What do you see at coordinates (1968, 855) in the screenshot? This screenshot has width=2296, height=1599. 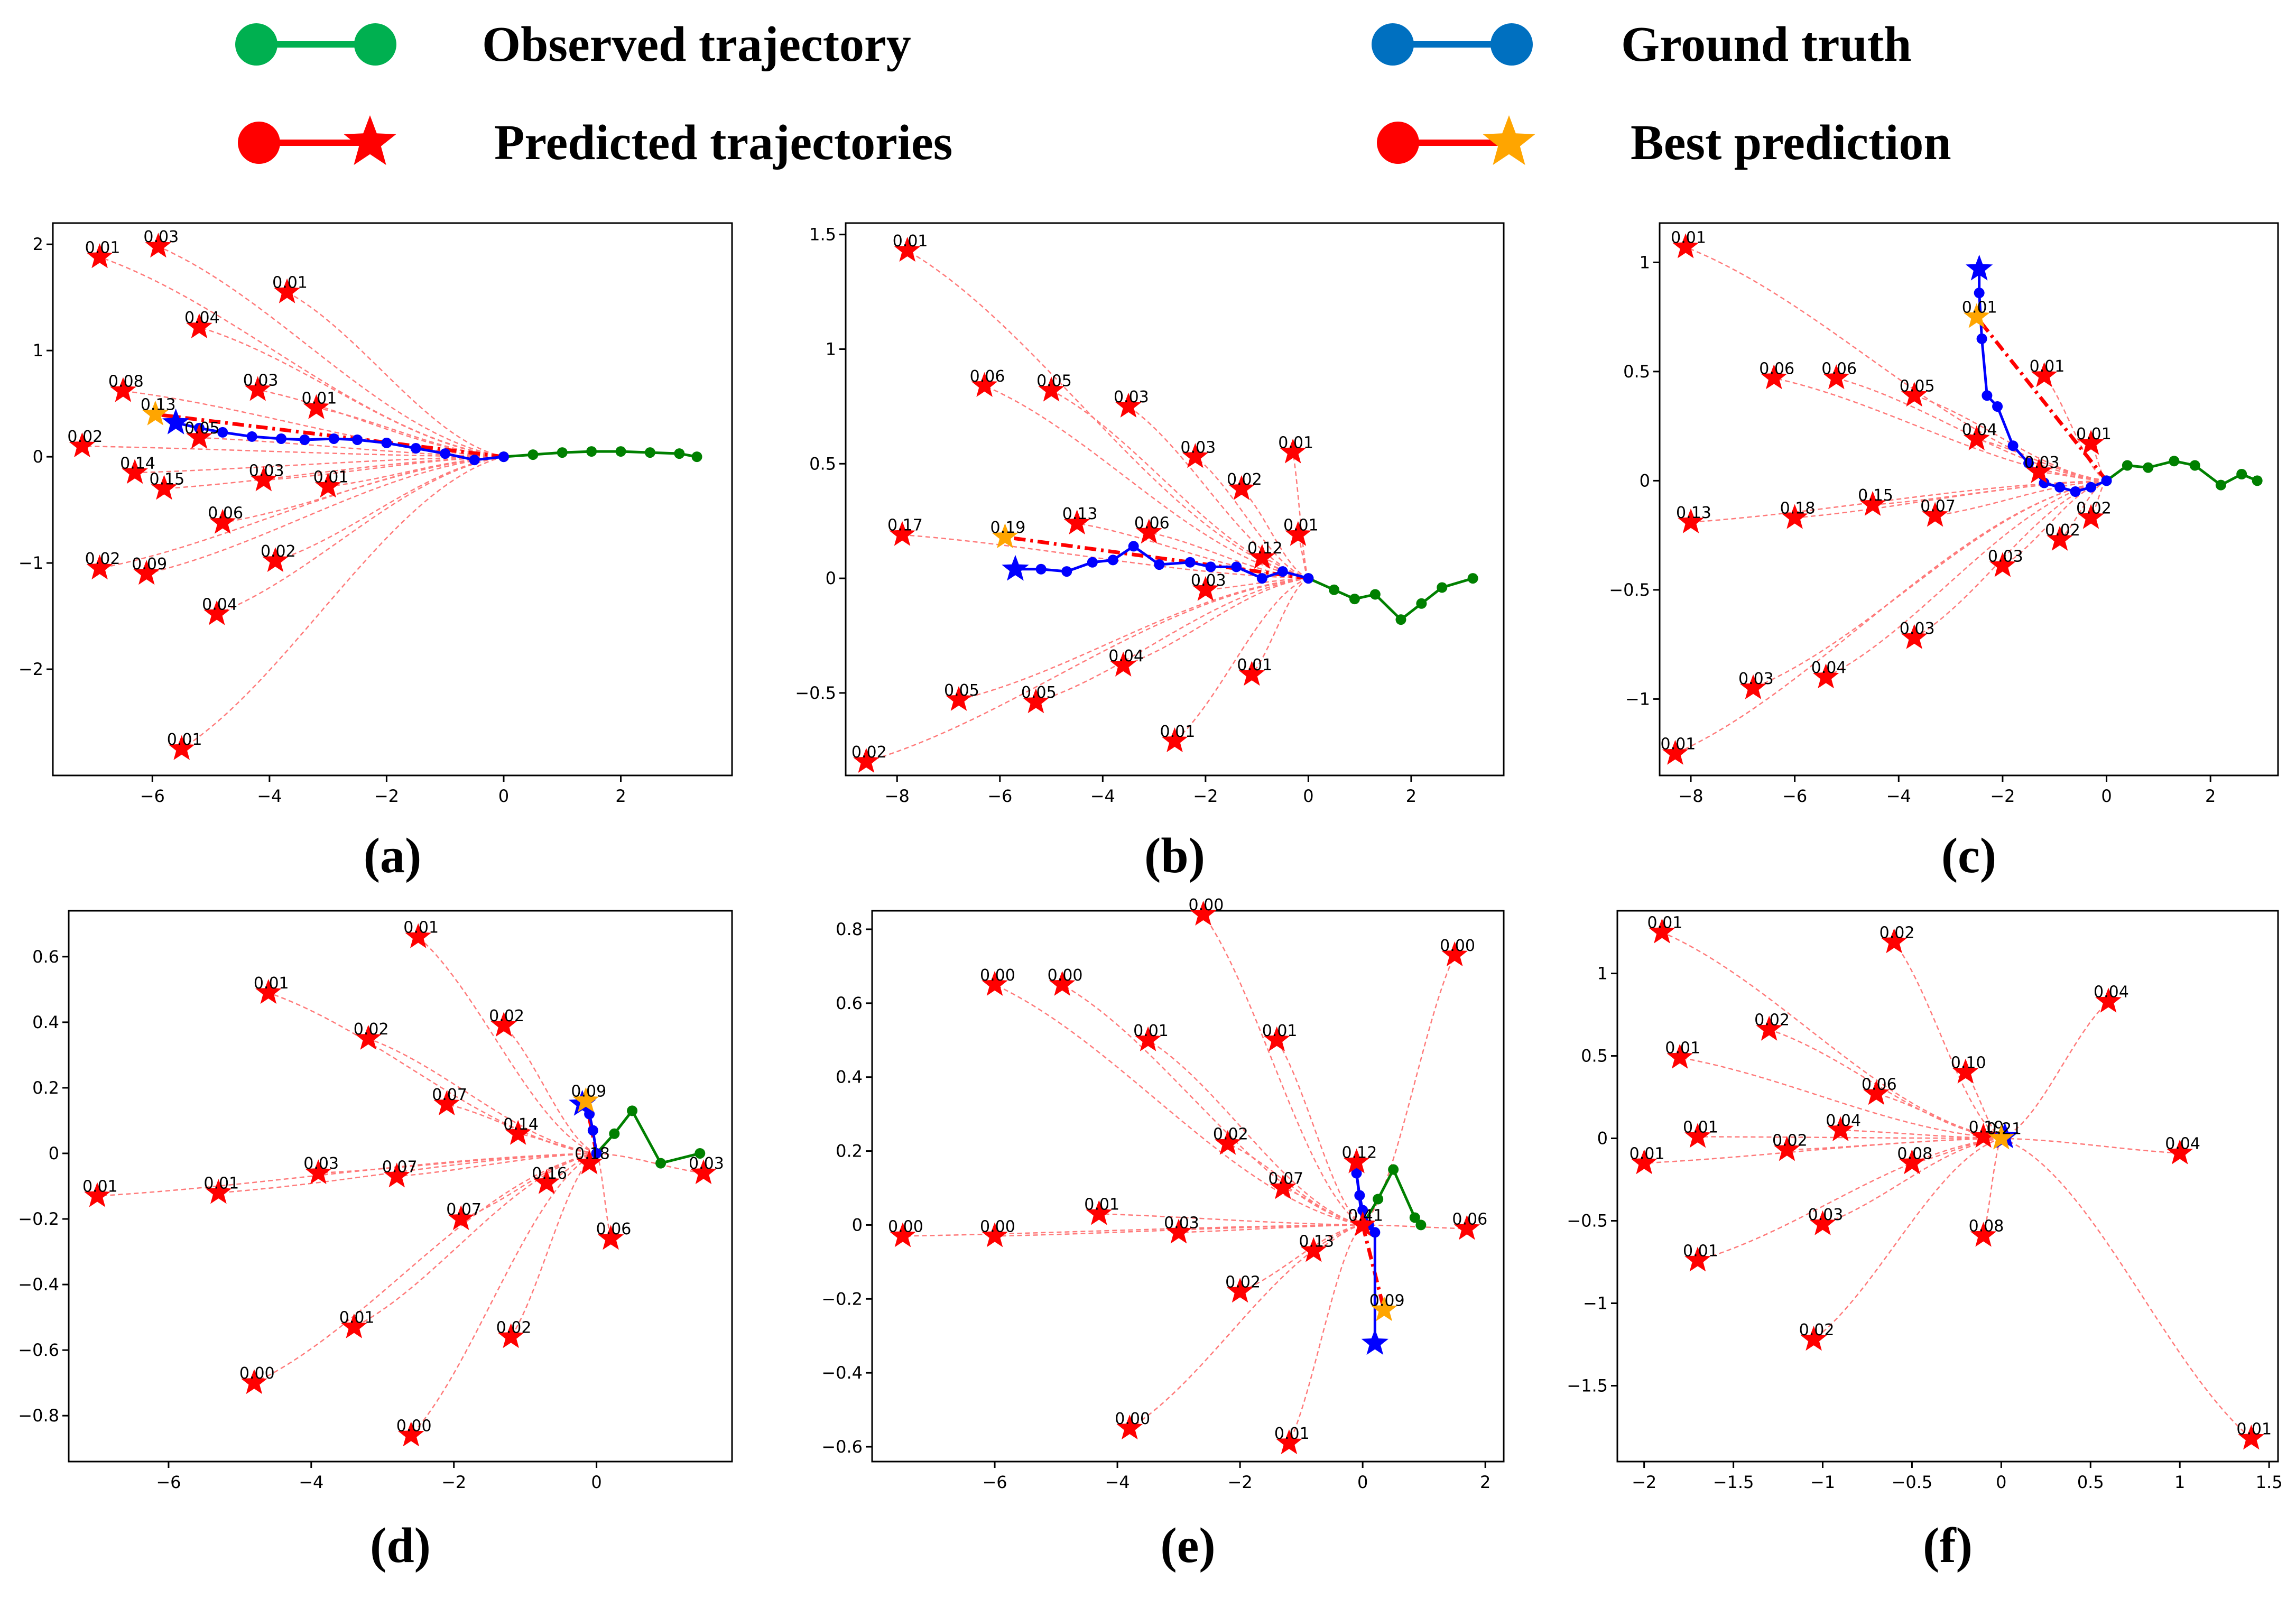 I see `panel-label: (c)` at bounding box center [1968, 855].